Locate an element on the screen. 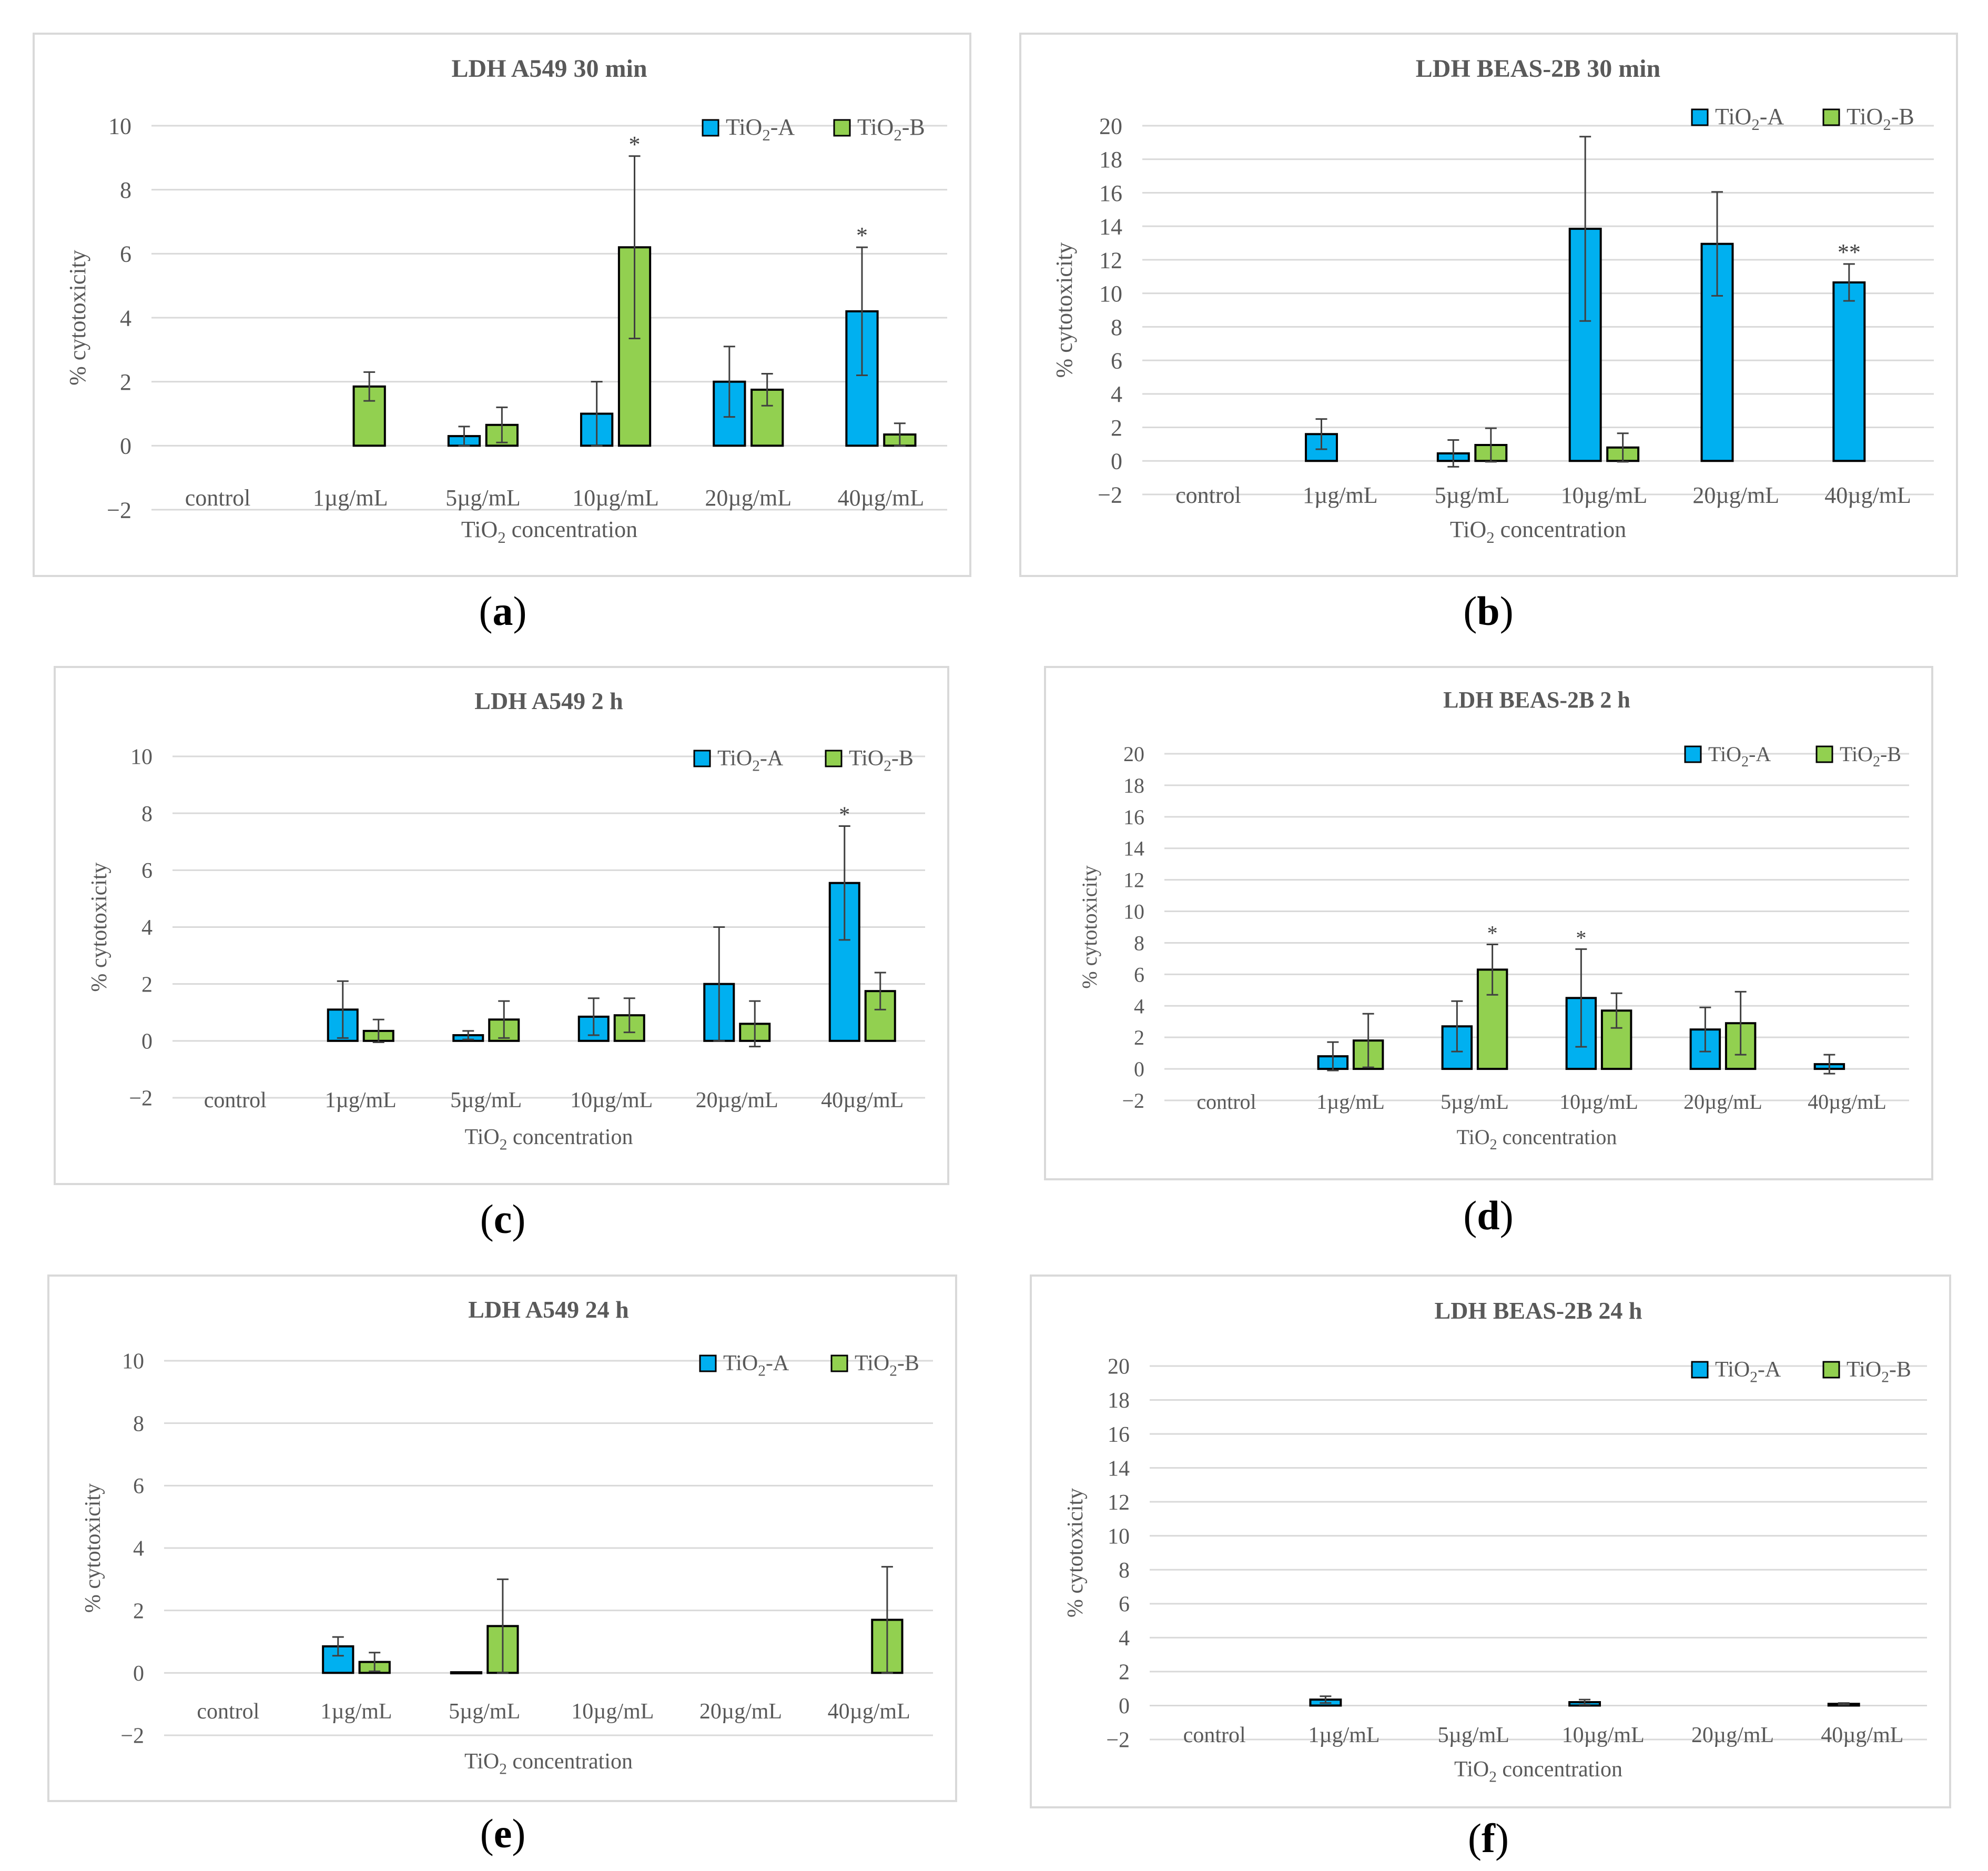 The height and width of the screenshot is (1871, 1988). chart-title: LDH BEAS-2B 24 h is located at coordinates (1538, 1311).